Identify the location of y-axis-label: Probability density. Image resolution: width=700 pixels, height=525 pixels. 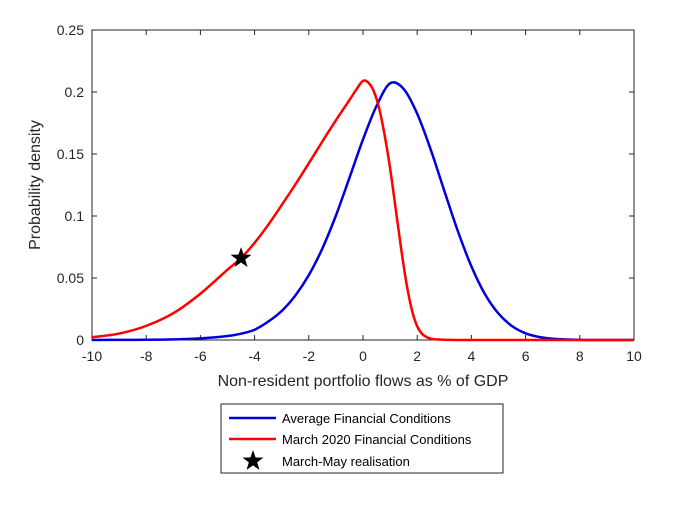
(35, 185).